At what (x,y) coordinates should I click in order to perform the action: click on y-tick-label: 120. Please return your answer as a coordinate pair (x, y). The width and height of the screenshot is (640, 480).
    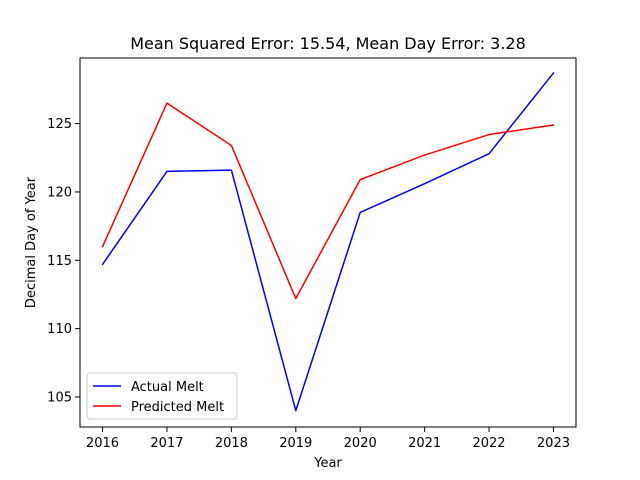
    Looking at the image, I should click on (59, 192).